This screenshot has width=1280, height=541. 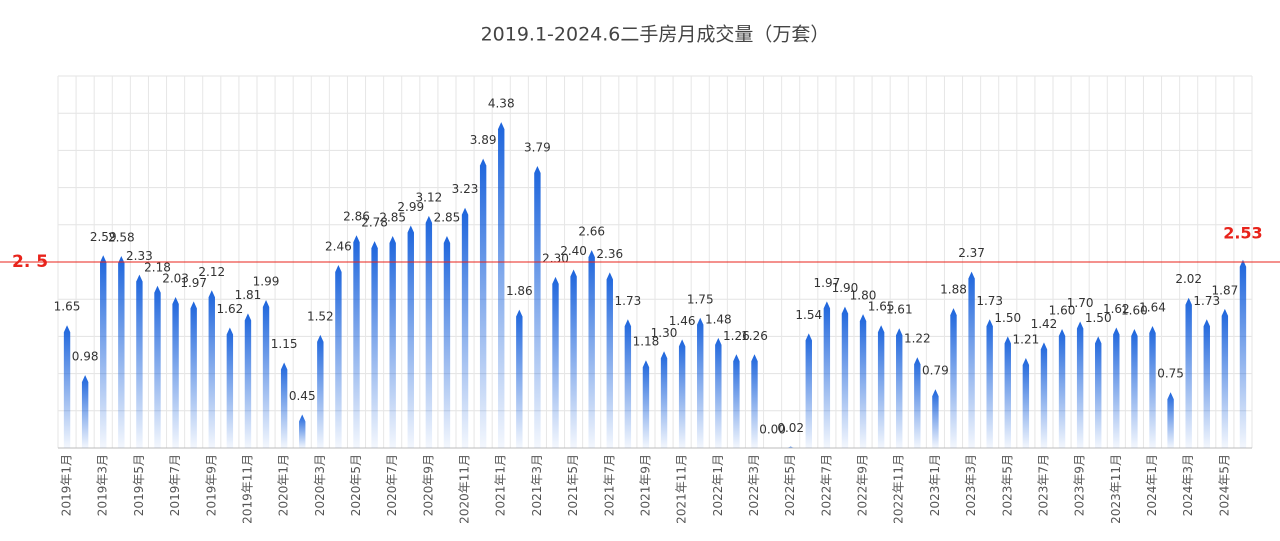 What do you see at coordinates (410, 207) in the screenshot?
I see `value-label: 2.99` at bounding box center [410, 207].